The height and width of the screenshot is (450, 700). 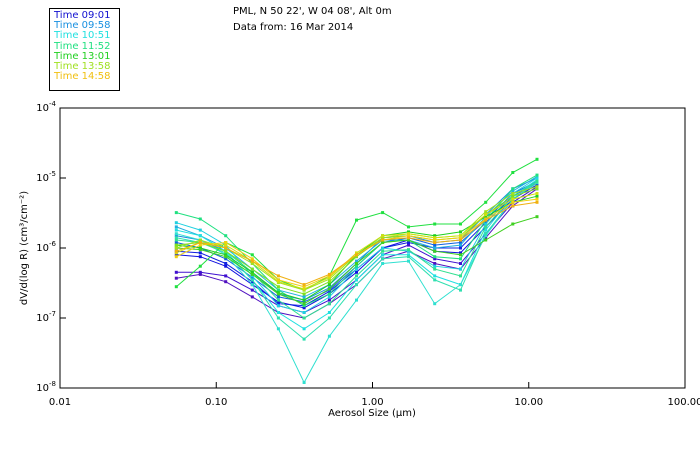 I want to click on x-axis-label: Aerosol Size (μm), so click(x=372, y=413).